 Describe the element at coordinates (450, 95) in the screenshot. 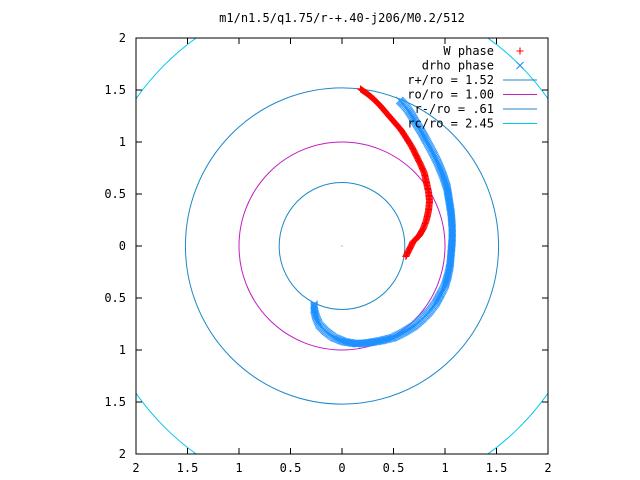

I see `legend-label: ro/ro = 1.00` at that location.